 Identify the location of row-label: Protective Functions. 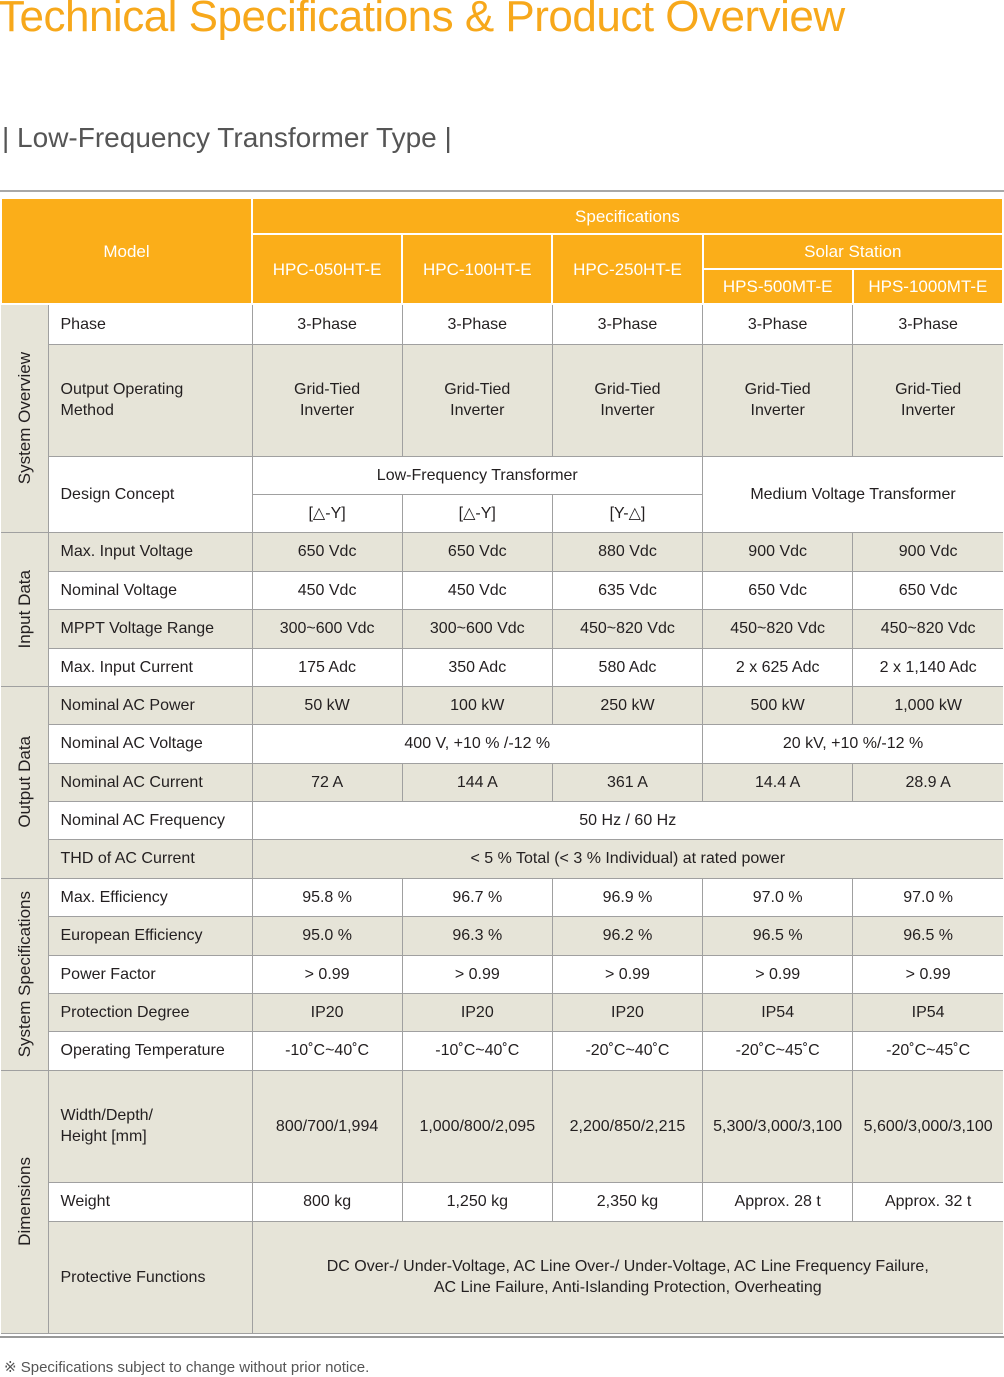
(150, 1277).